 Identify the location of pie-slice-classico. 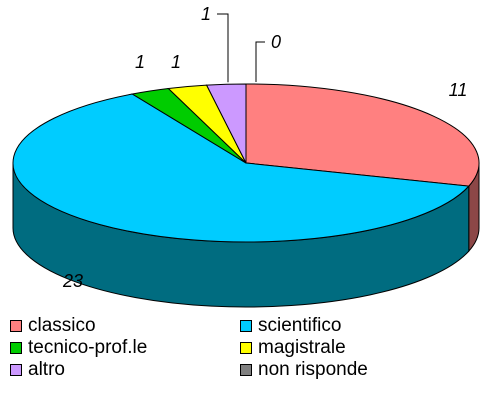
(362, 135).